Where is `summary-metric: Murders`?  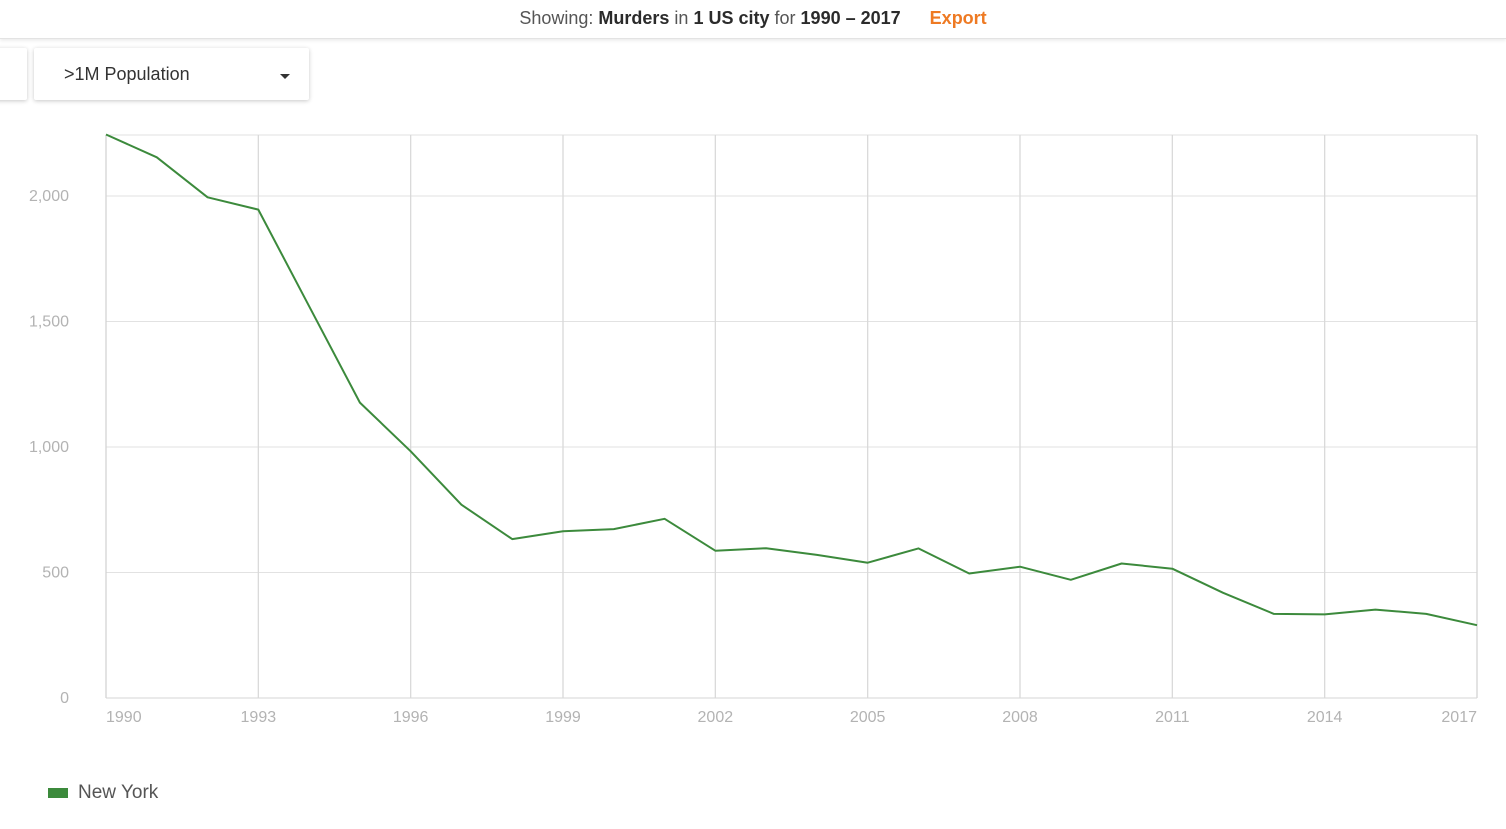 summary-metric: Murders is located at coordinates (634, 18).